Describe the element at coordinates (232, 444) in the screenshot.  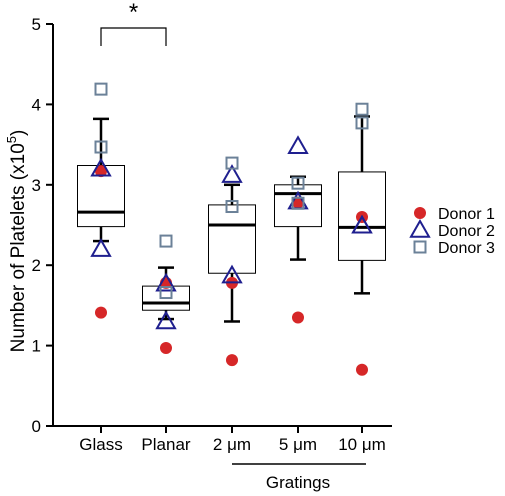
I see `x-tick-label: 2 μm` at that location.